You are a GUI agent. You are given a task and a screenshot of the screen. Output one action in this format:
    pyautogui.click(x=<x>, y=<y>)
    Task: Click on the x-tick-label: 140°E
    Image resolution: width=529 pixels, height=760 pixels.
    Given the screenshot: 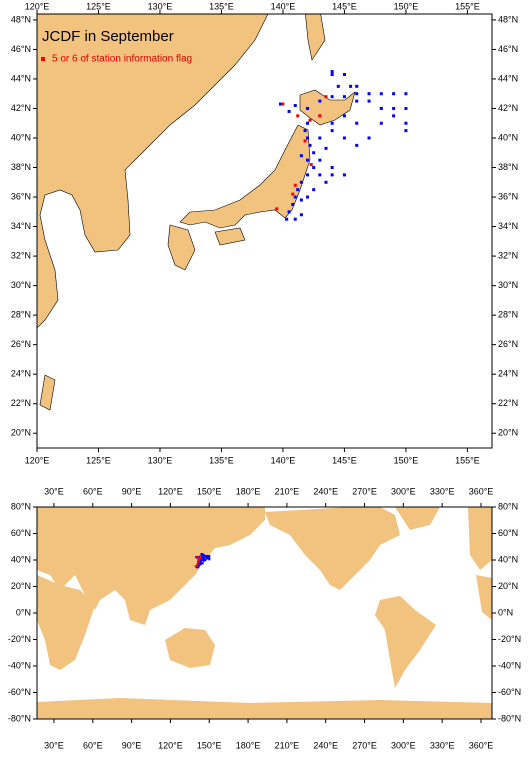 What is the action you would take?
    pyautogui.click(x=283, y=460)
    